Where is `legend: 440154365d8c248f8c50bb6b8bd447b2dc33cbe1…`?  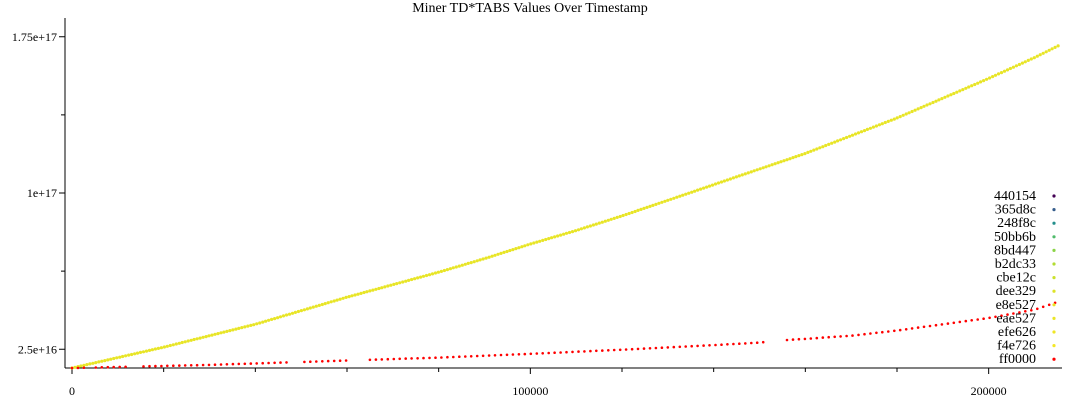
legend: 440154365d8c248f8c50bb6b8bd447b2dc33cbe1… is located at coordinates (1025, 278).